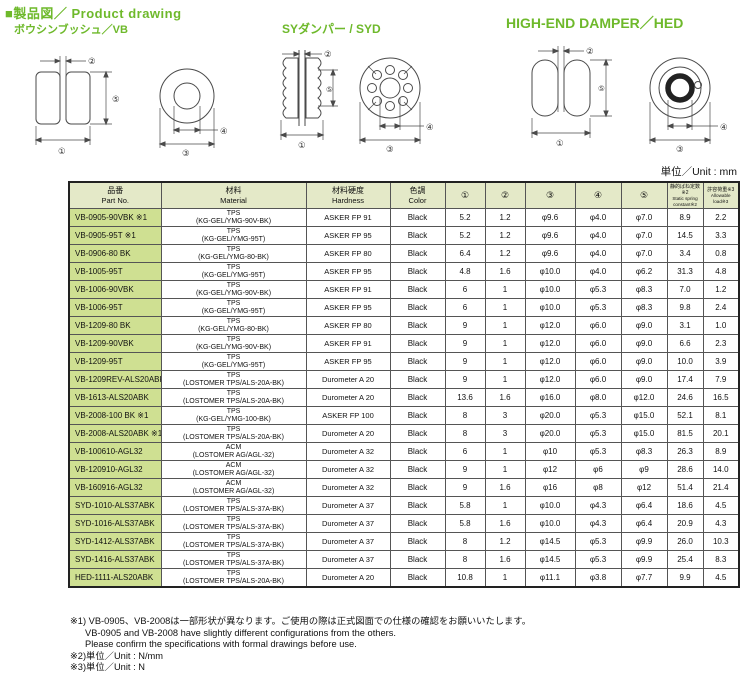  Describe the element at coordinates (721, 307) in the screenshot. I see `cell-allowable-load: 2.4` at that location.